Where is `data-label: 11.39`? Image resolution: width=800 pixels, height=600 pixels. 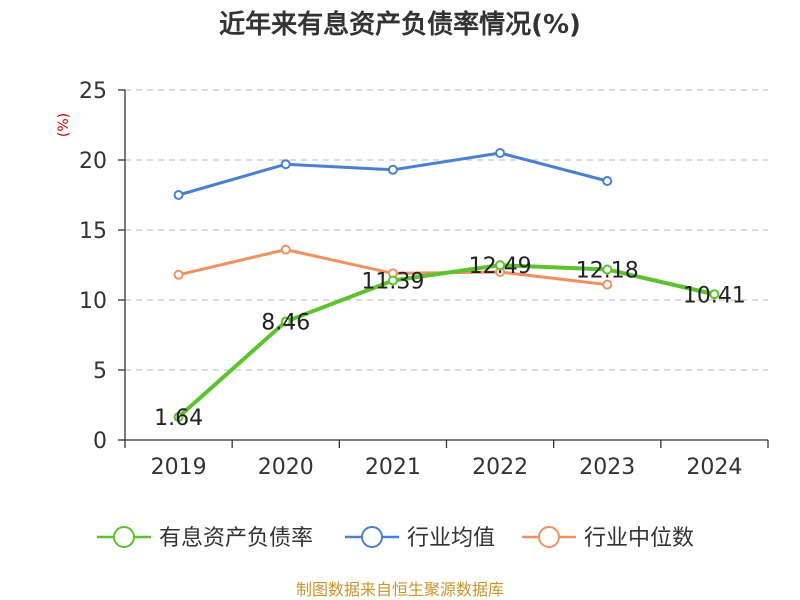 data-label: 11.39 is located at coordinates (392, 282).